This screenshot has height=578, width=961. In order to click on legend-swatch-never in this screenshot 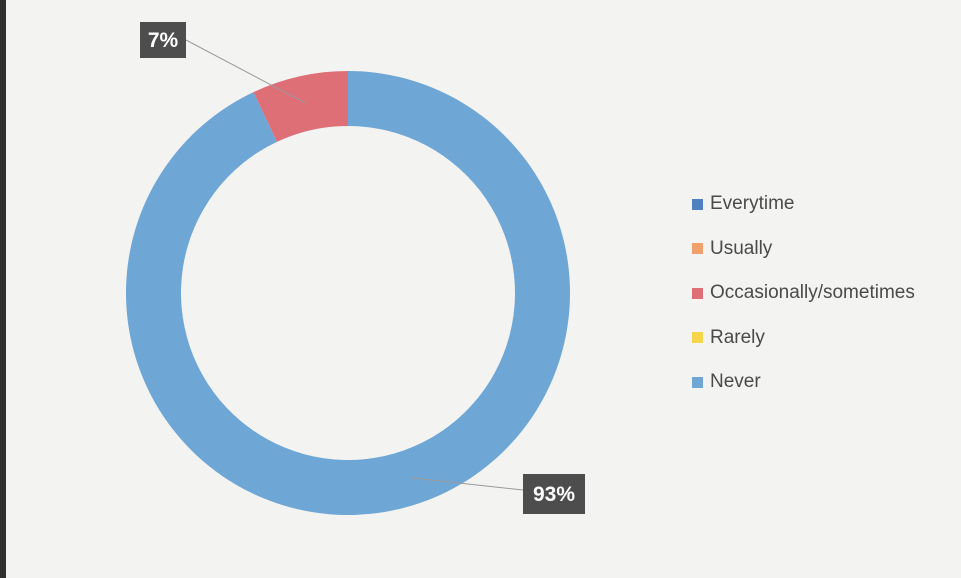, I will do `click(697, 382)`.